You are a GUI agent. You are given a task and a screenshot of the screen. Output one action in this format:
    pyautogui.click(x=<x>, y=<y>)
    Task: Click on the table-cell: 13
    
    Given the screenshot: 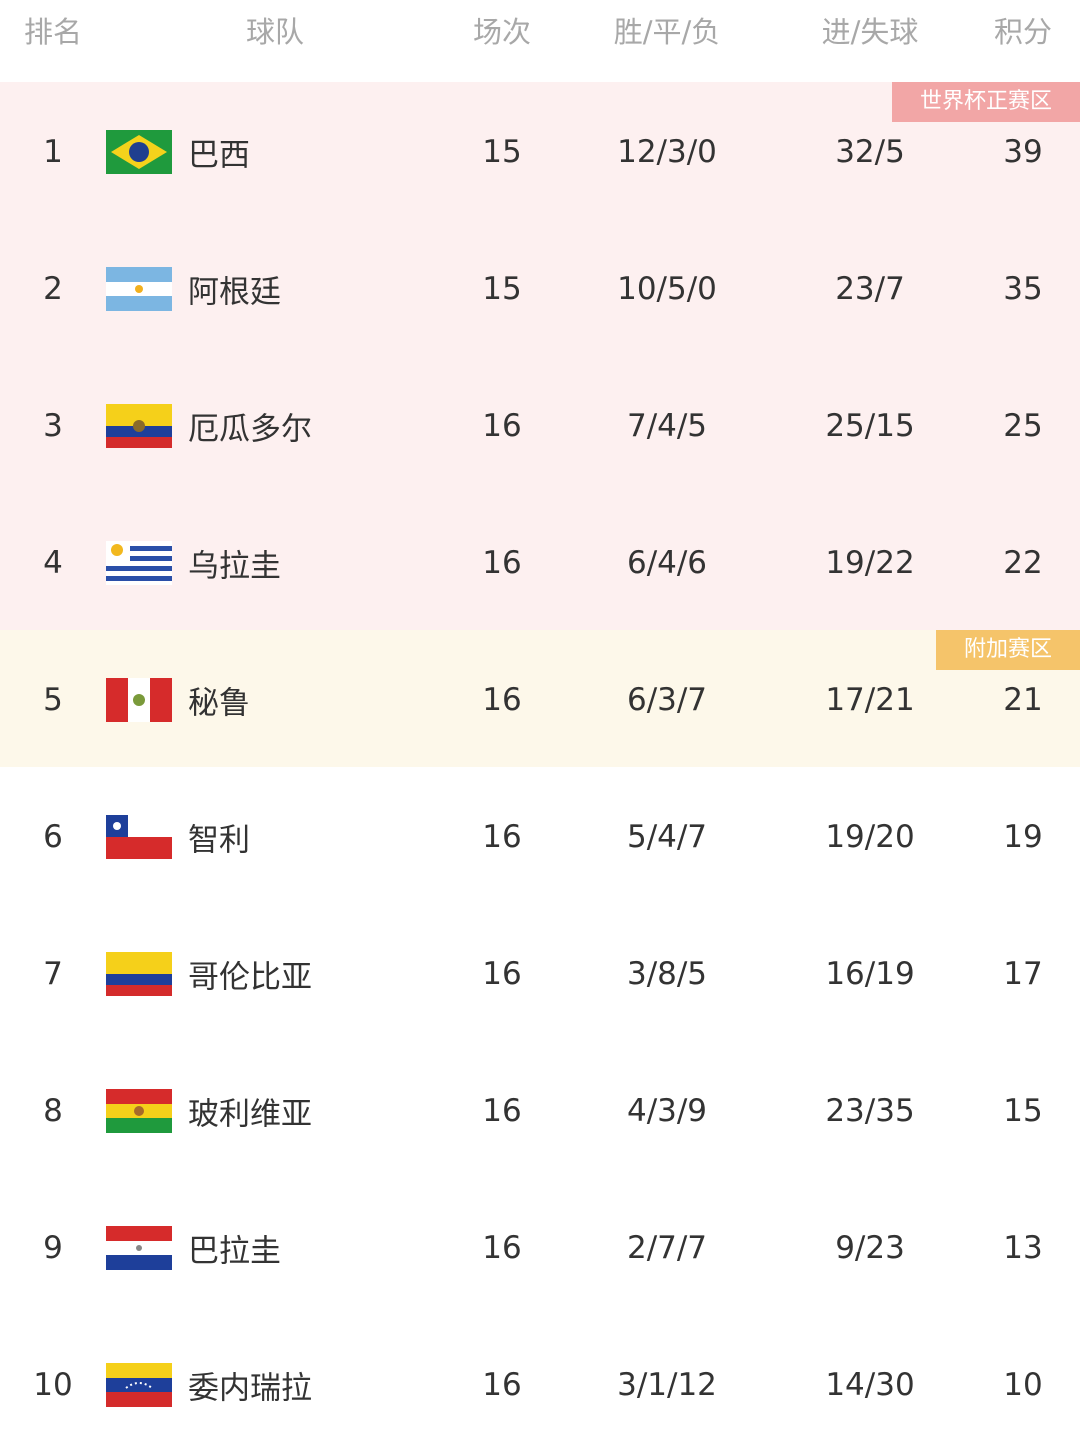 What is the action you would take?
    pyautogui.click(x=1023, y=1248)
    